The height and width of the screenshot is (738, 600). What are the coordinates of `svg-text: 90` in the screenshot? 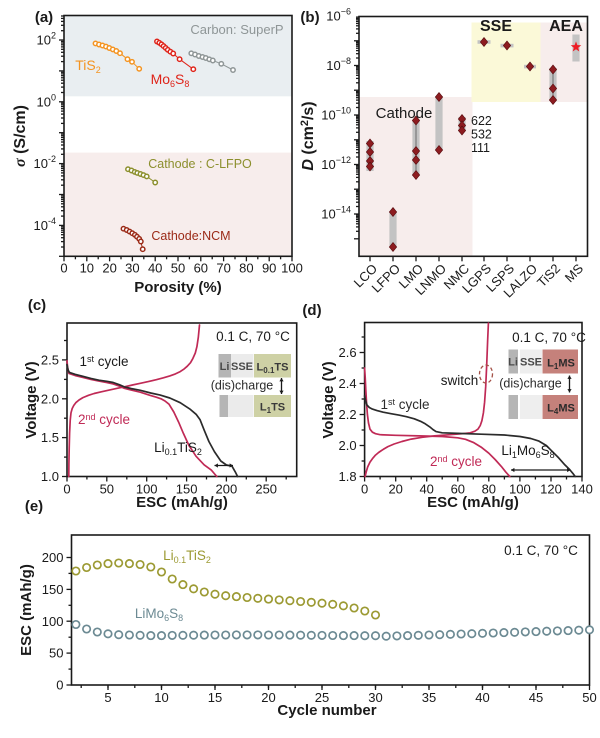 It's located at (269, 267).